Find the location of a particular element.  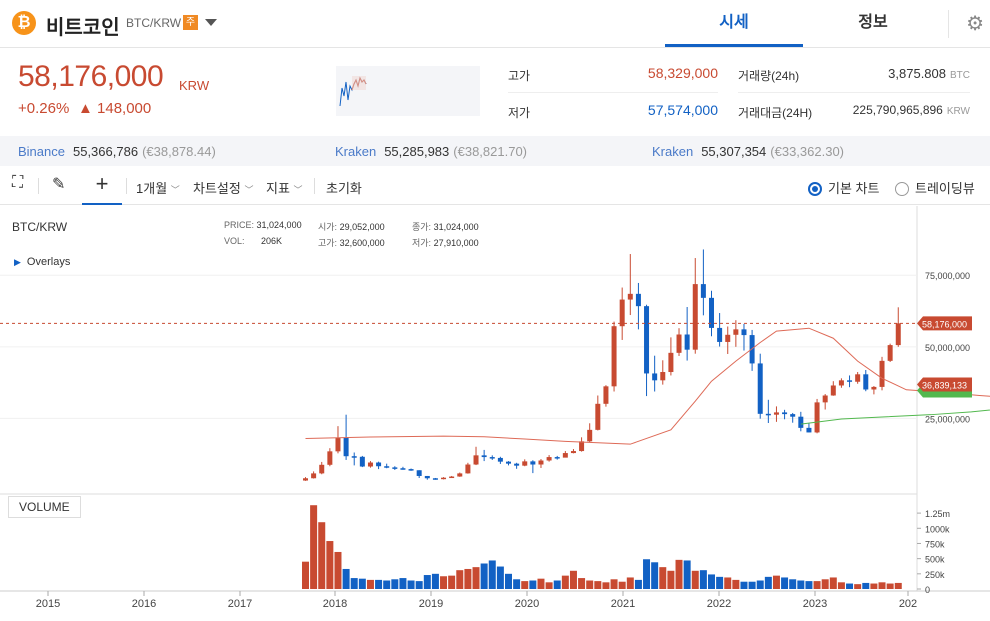

ohlc-legend: 저가: 27,910,000 is located at coordinates (445, 242).